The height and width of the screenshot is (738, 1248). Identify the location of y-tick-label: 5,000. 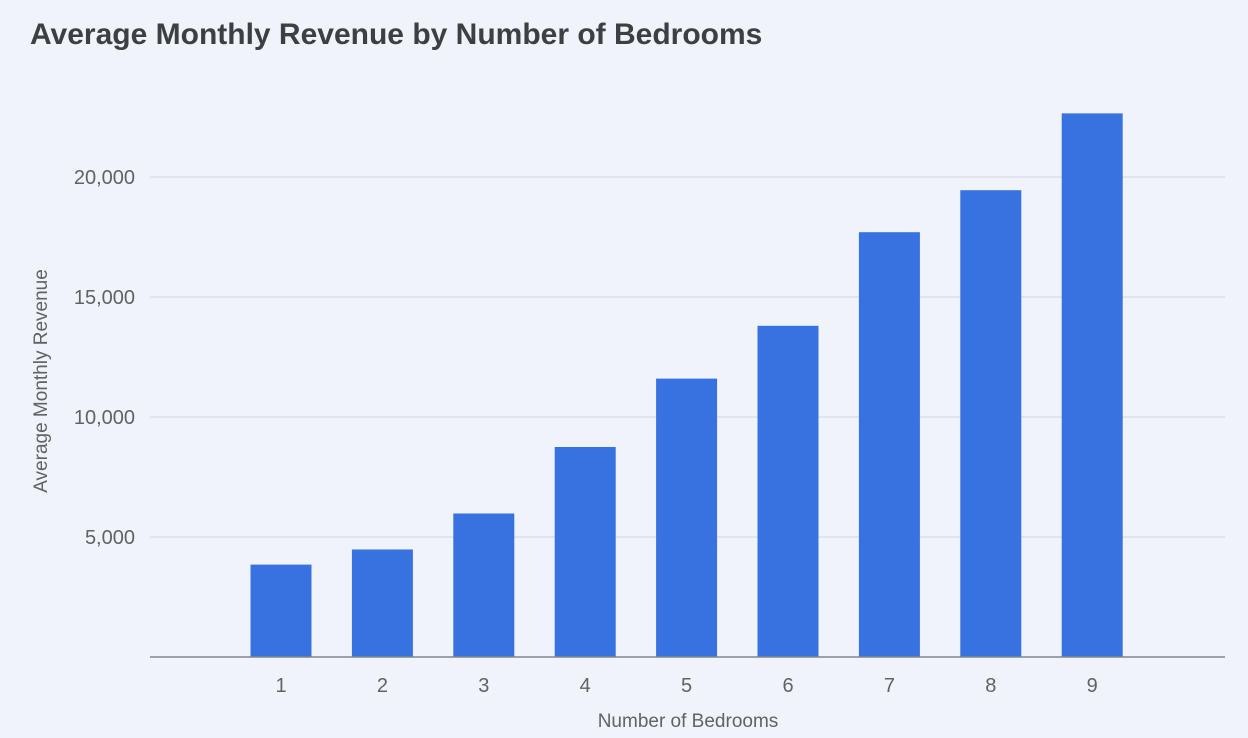
(110, 538).